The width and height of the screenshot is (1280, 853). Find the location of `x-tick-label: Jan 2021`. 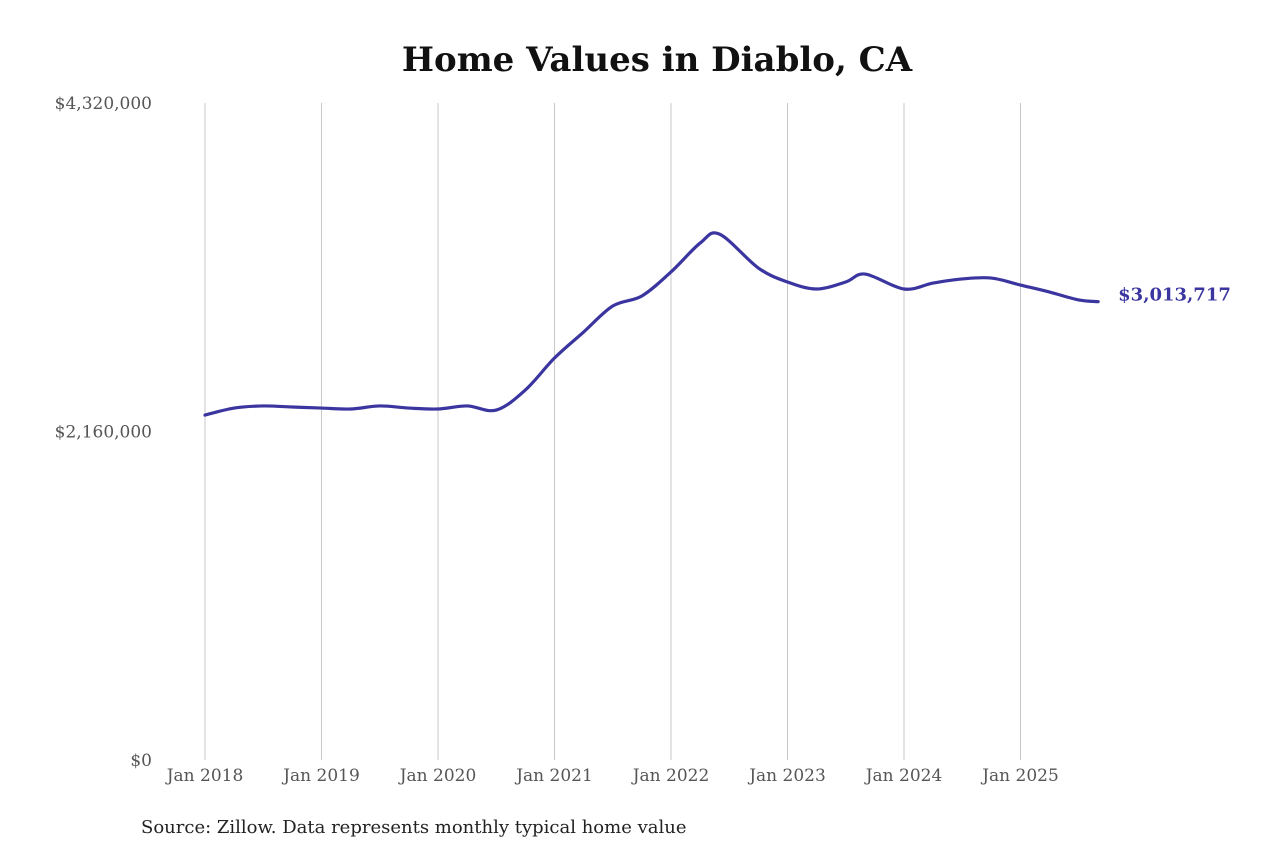

x-tick-label: Jan 2021 is located at coordinates (553, 776).